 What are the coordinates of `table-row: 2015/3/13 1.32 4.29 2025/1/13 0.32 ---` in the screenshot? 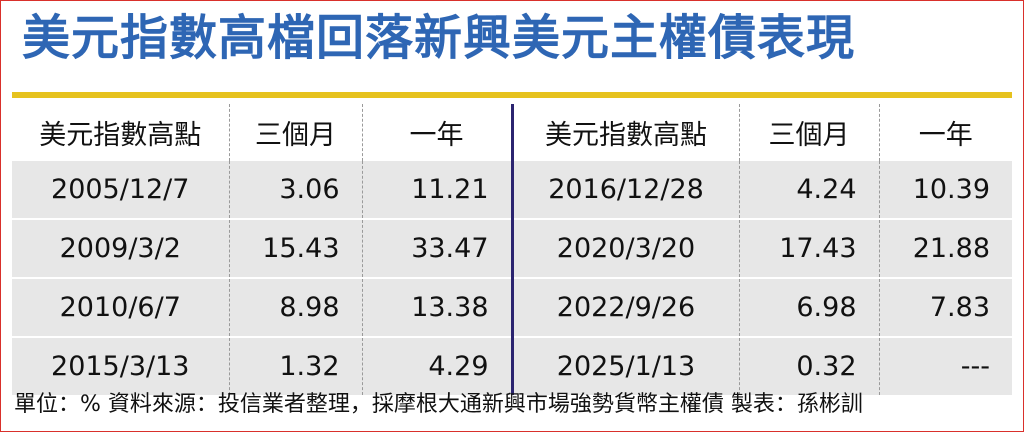 It's located at (512, 366).